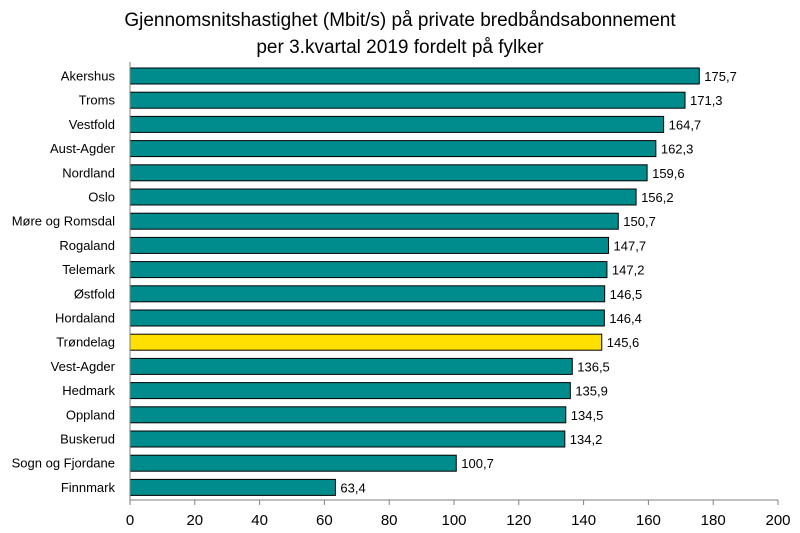  What do you see at coordinates (350, 391) in the screenshot?
I see `bar-hedmark` at bounding box center [350, 391].